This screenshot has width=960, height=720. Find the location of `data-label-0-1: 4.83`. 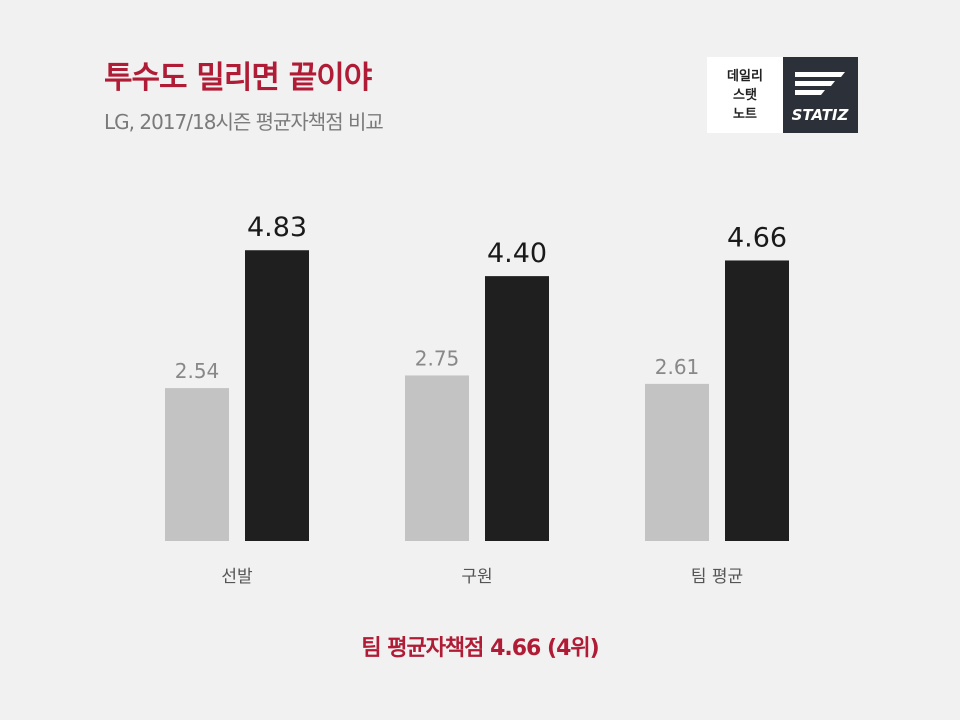

data-label-0-1: 4.83 is located at coordinates (277, 227).